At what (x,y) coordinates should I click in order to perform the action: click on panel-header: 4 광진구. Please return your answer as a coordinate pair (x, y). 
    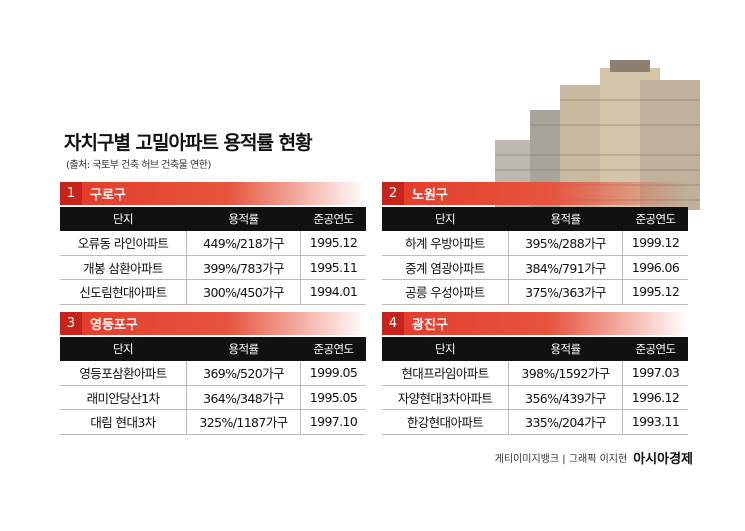
    Looking at the image, I should click on (535, 323).